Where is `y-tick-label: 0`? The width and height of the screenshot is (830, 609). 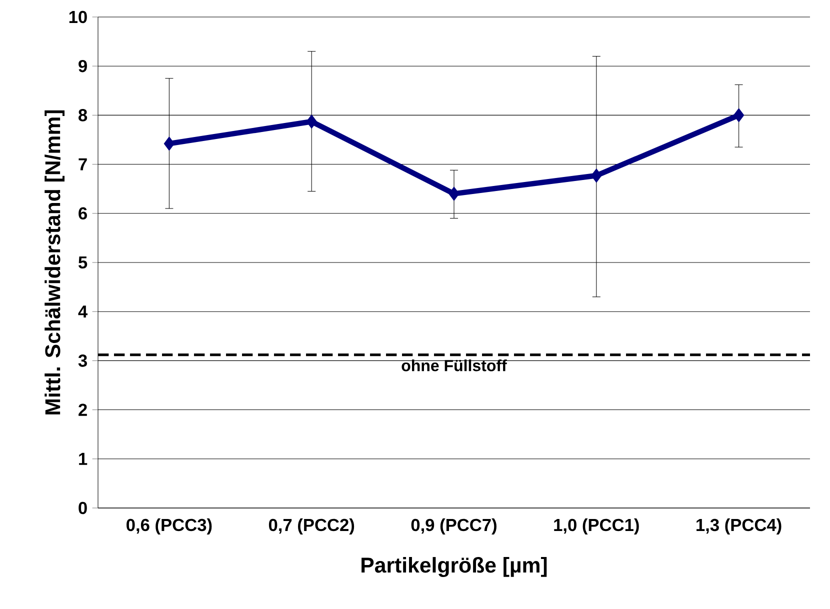
y-tick-label: 0 is located at coordinates (82, 508).